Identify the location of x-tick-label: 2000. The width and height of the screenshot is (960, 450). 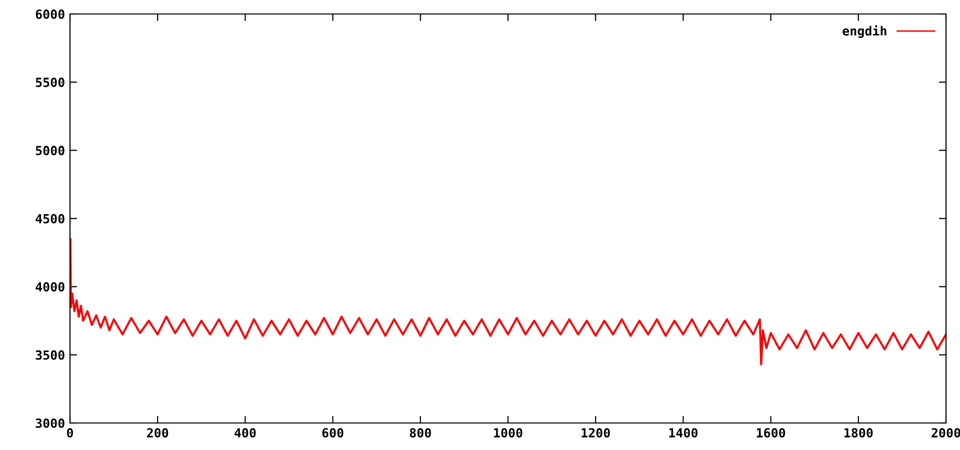
(946, 433).